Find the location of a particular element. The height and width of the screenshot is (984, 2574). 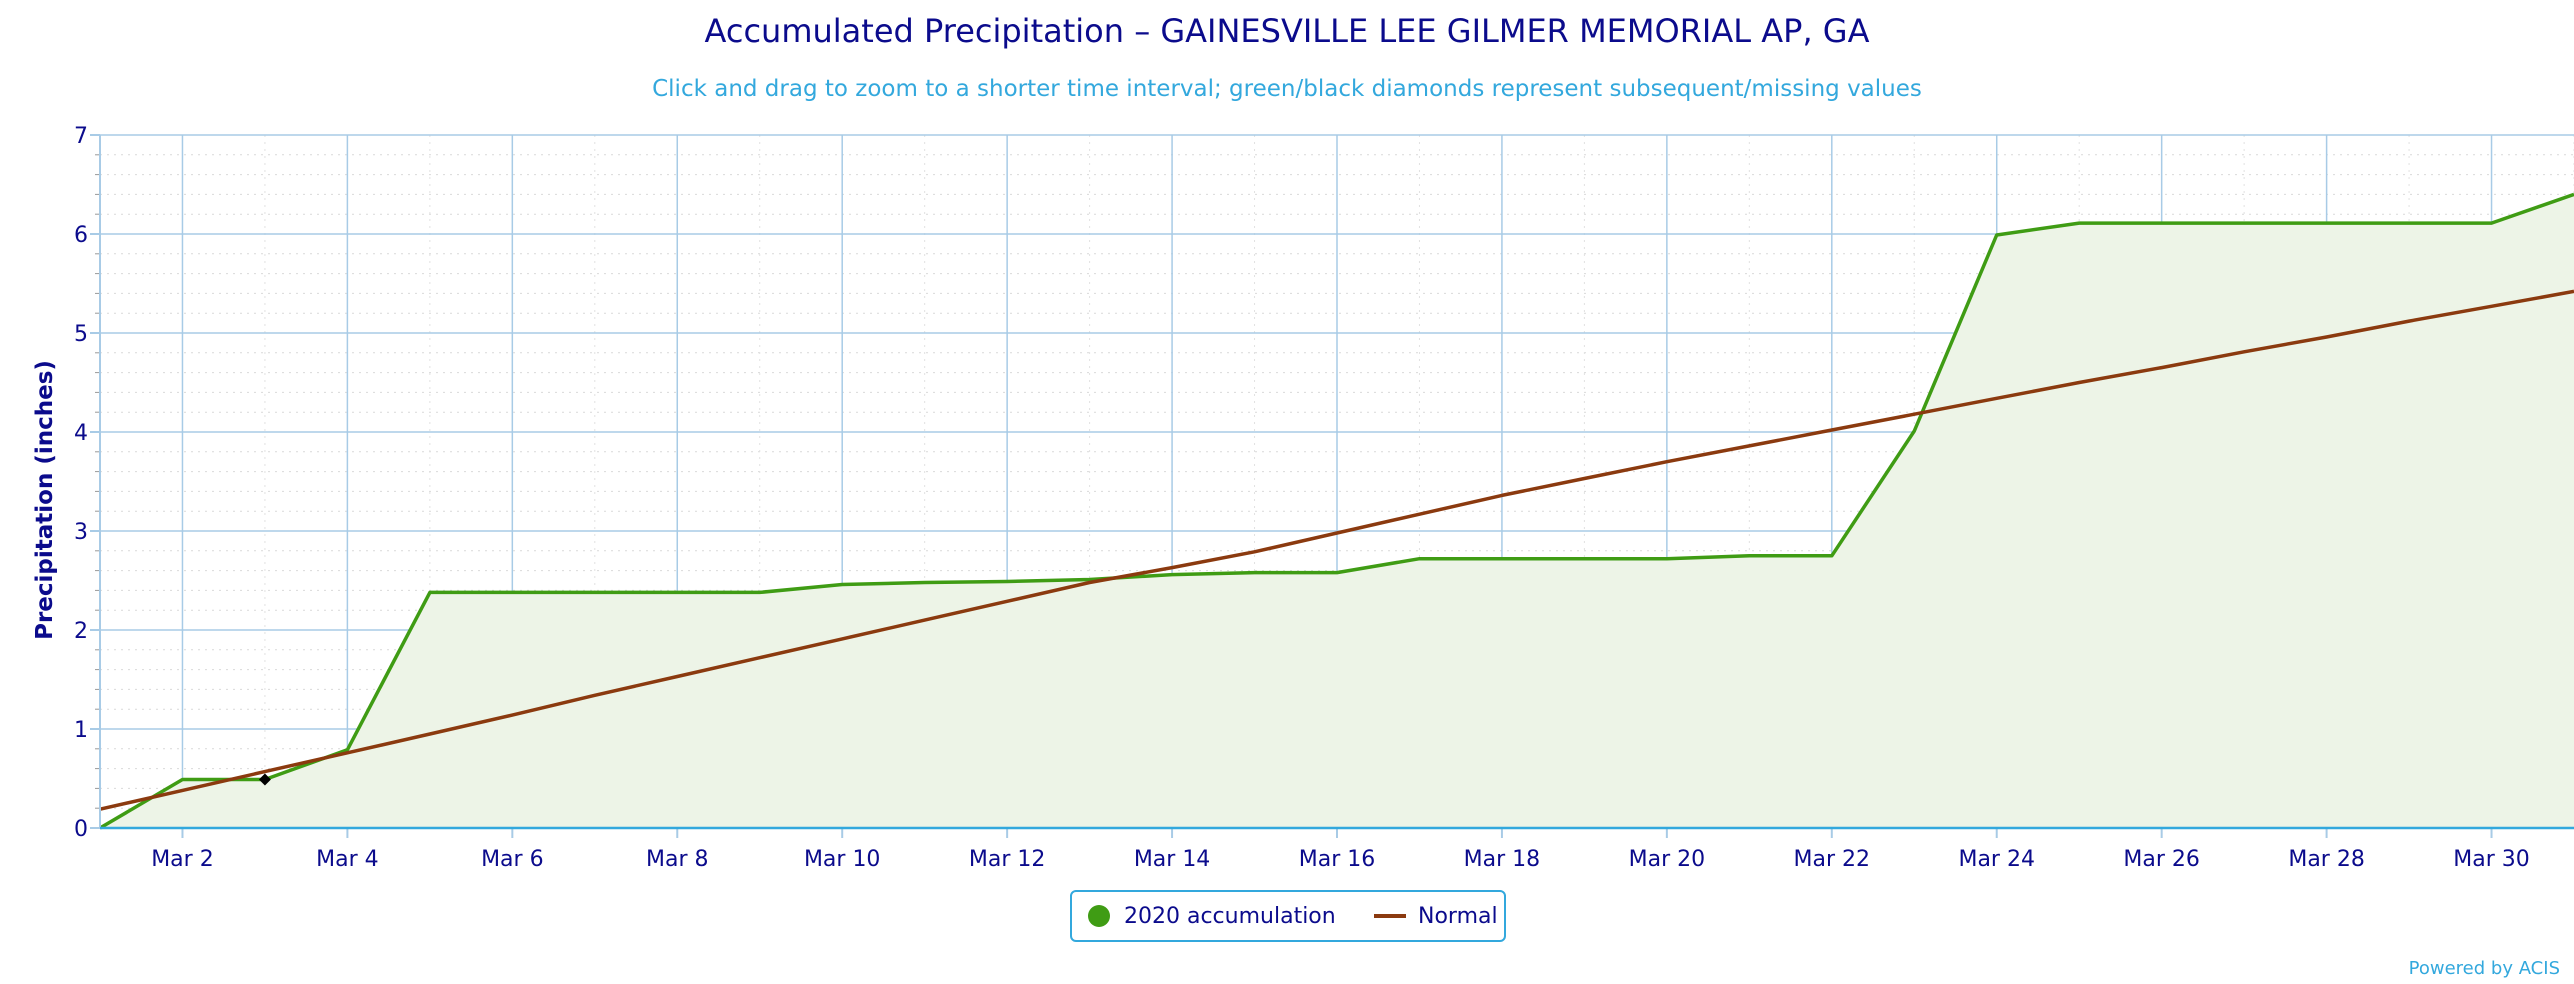

x-tick-label: Mar 2 is located at coordinates (182, 859).